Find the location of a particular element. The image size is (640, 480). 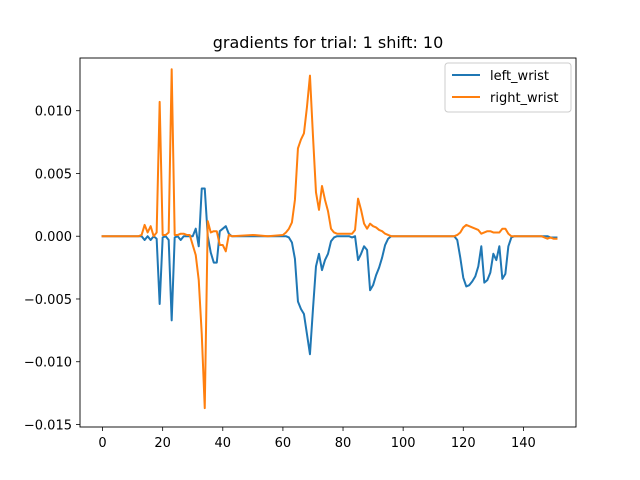

y-tick-label: 0.000 is located at coordinates (53, 237).